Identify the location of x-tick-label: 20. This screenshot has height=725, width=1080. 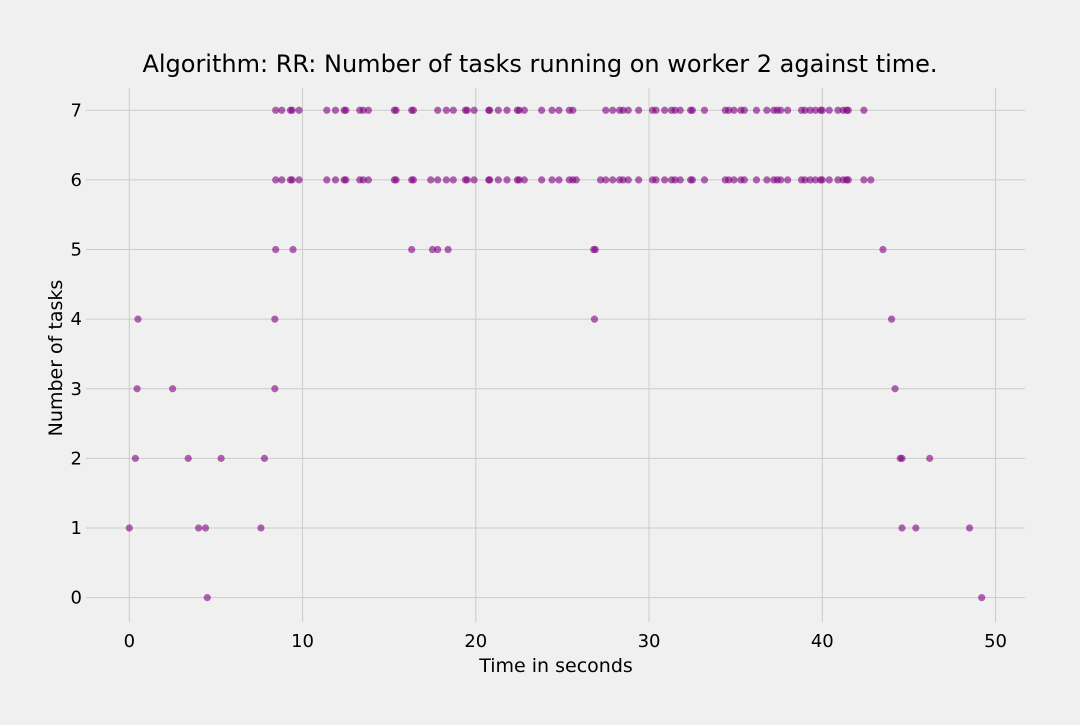
(475, 641).